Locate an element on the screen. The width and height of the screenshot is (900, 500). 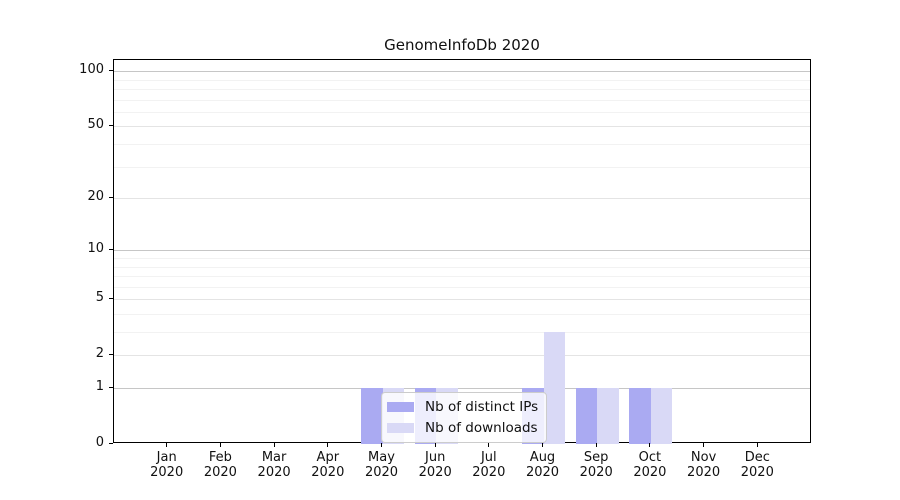
x-tick-month: Sep is located at coordinates (596, 457).